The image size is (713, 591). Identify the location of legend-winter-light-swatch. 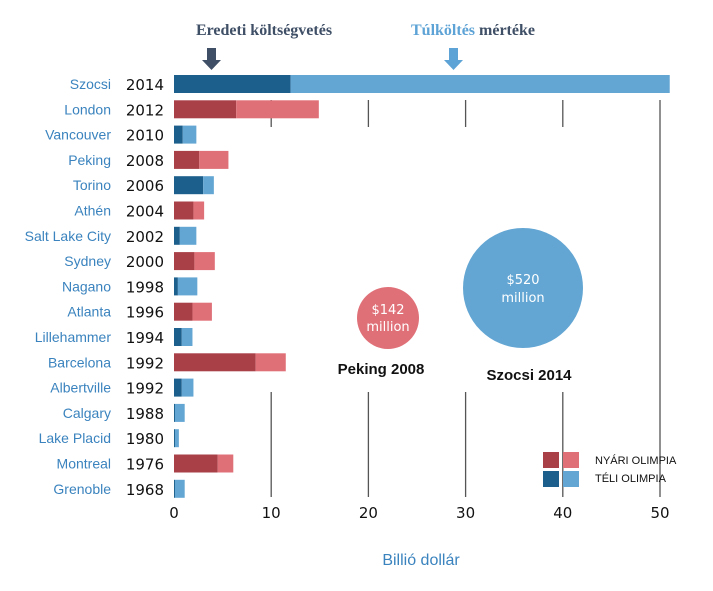
(571, 479).